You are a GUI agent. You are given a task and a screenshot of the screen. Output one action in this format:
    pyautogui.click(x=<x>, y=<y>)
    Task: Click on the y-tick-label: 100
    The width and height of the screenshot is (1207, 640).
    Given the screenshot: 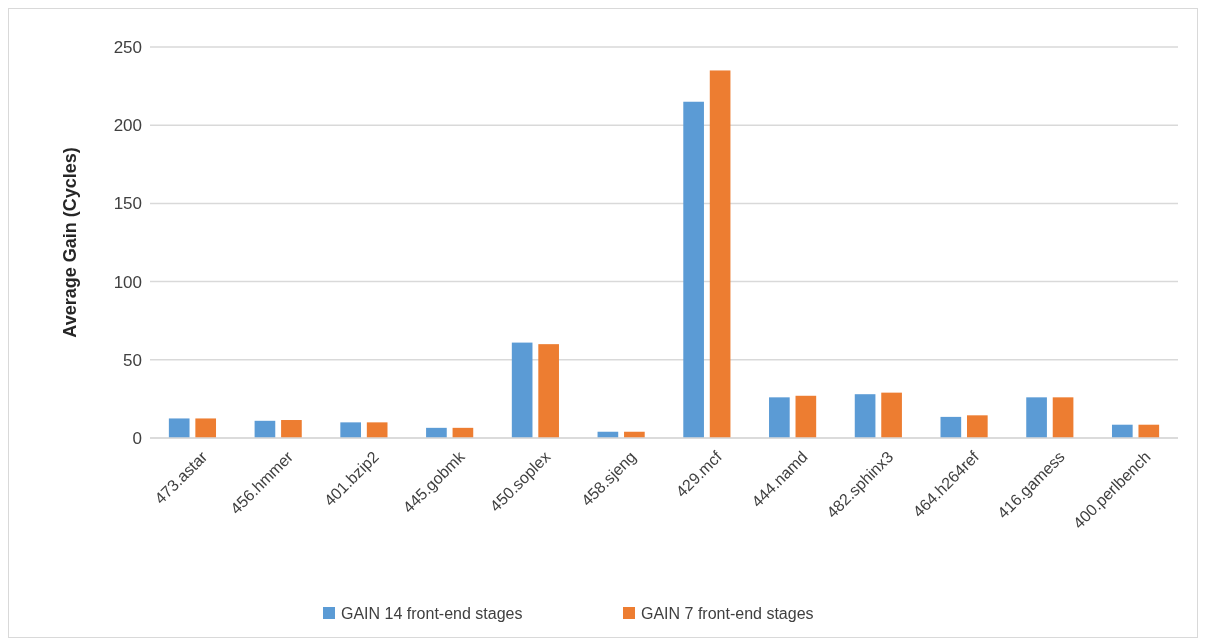 What is the action you would take?
    pyautogui.click(x=127, y=282)
    